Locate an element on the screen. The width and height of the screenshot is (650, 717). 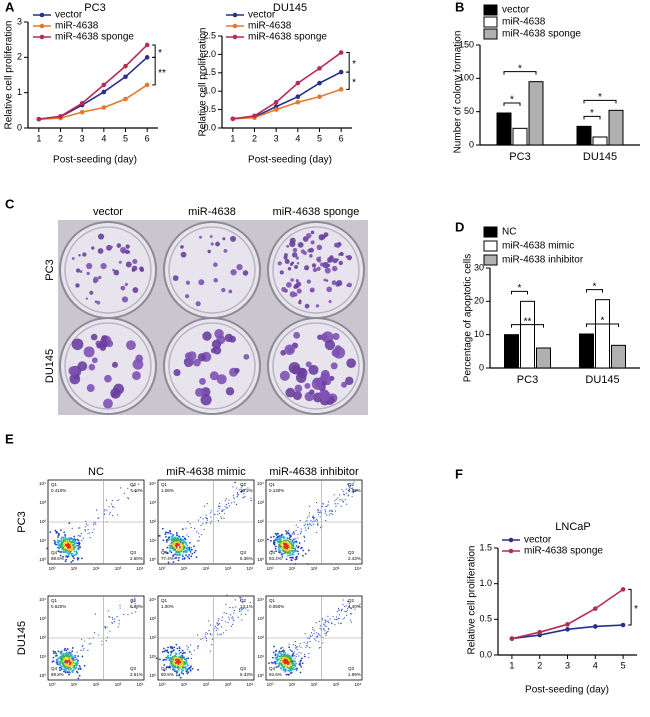
x-tick-label: 10³ is located at coordinates (118, 684).